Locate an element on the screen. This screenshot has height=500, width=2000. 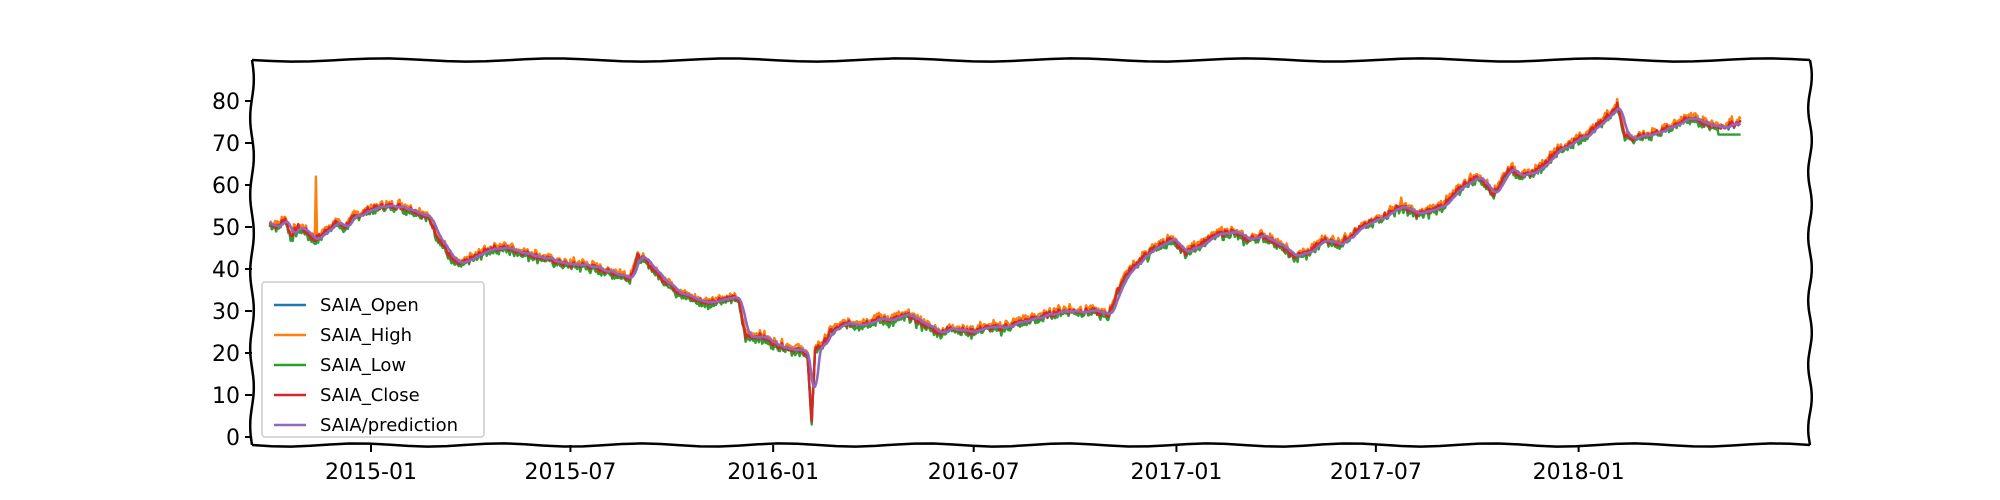
legend-label: SAIA_High is located at coordinates (366, 335).